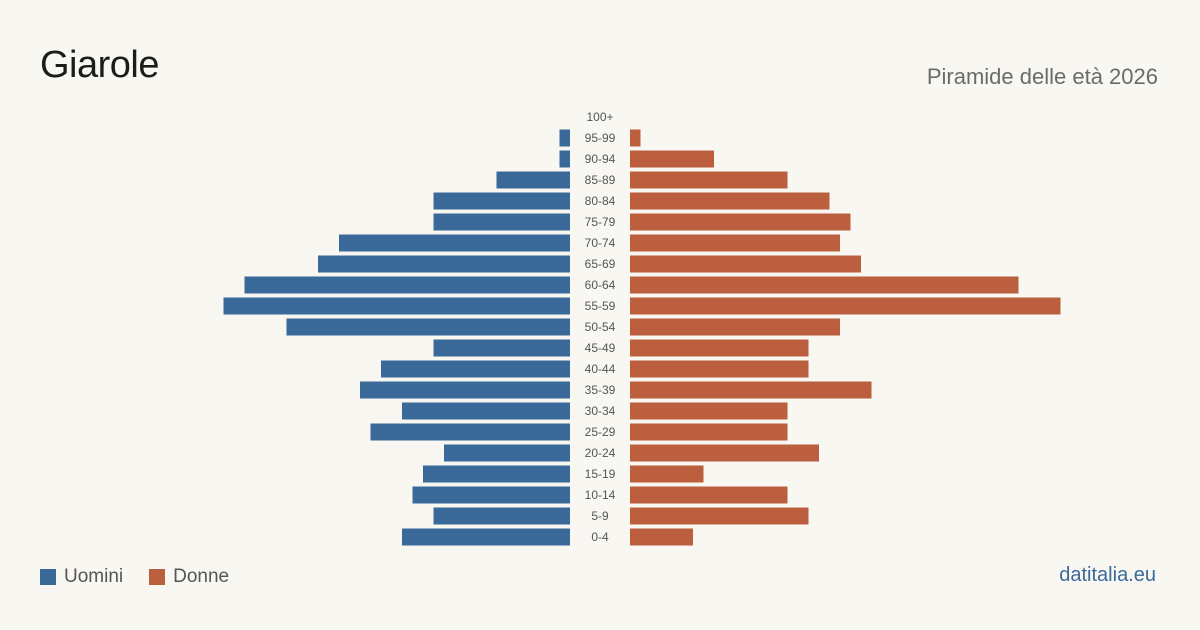 This screenshot has width=1200, height=630. I want to click on age-group-label: 10-14, so click(600, 495).